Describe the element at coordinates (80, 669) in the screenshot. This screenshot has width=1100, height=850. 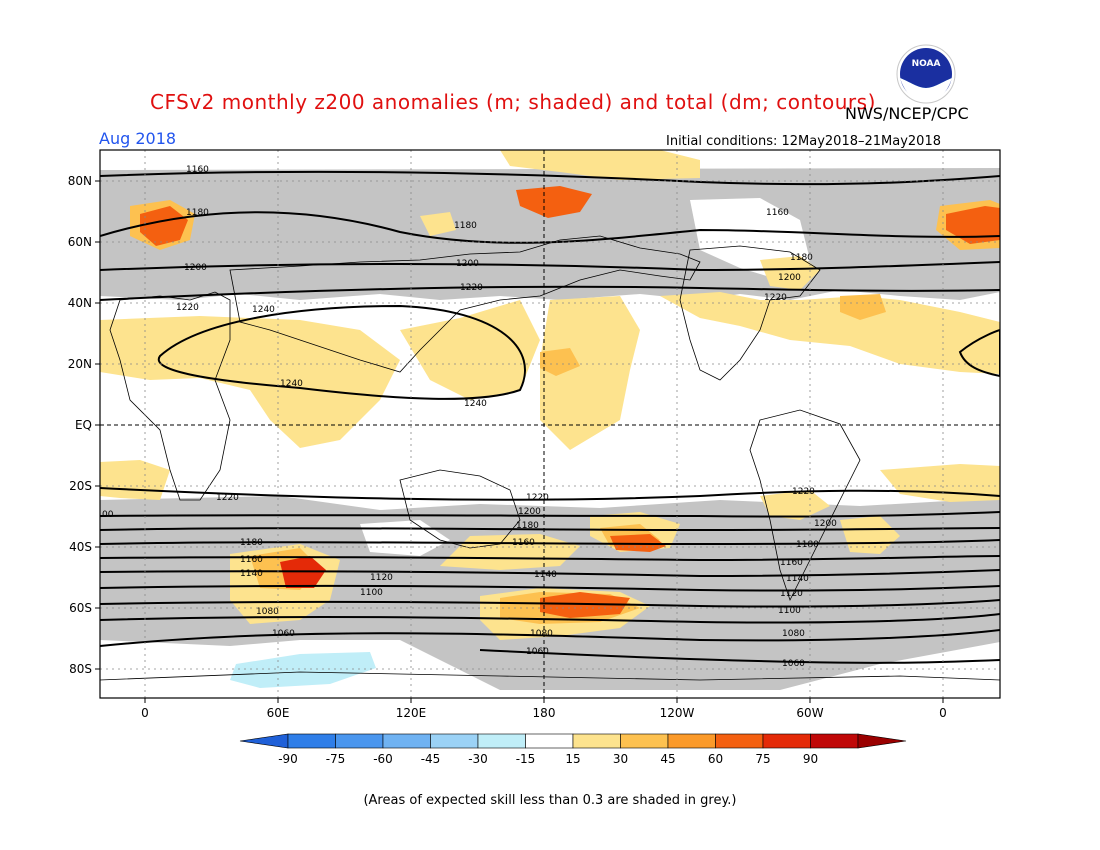
I see `svg-text: 80S` at that location.